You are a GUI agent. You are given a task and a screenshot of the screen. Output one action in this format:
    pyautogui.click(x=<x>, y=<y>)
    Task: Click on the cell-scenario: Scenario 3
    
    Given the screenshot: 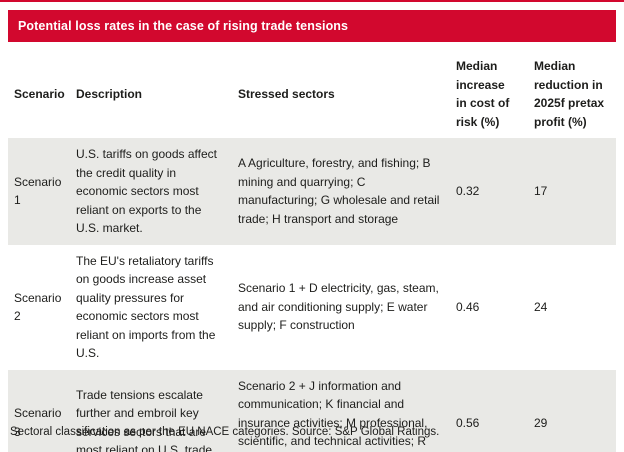 What is the action you would take?
    pyautogui.click(x=38, y=422)
    